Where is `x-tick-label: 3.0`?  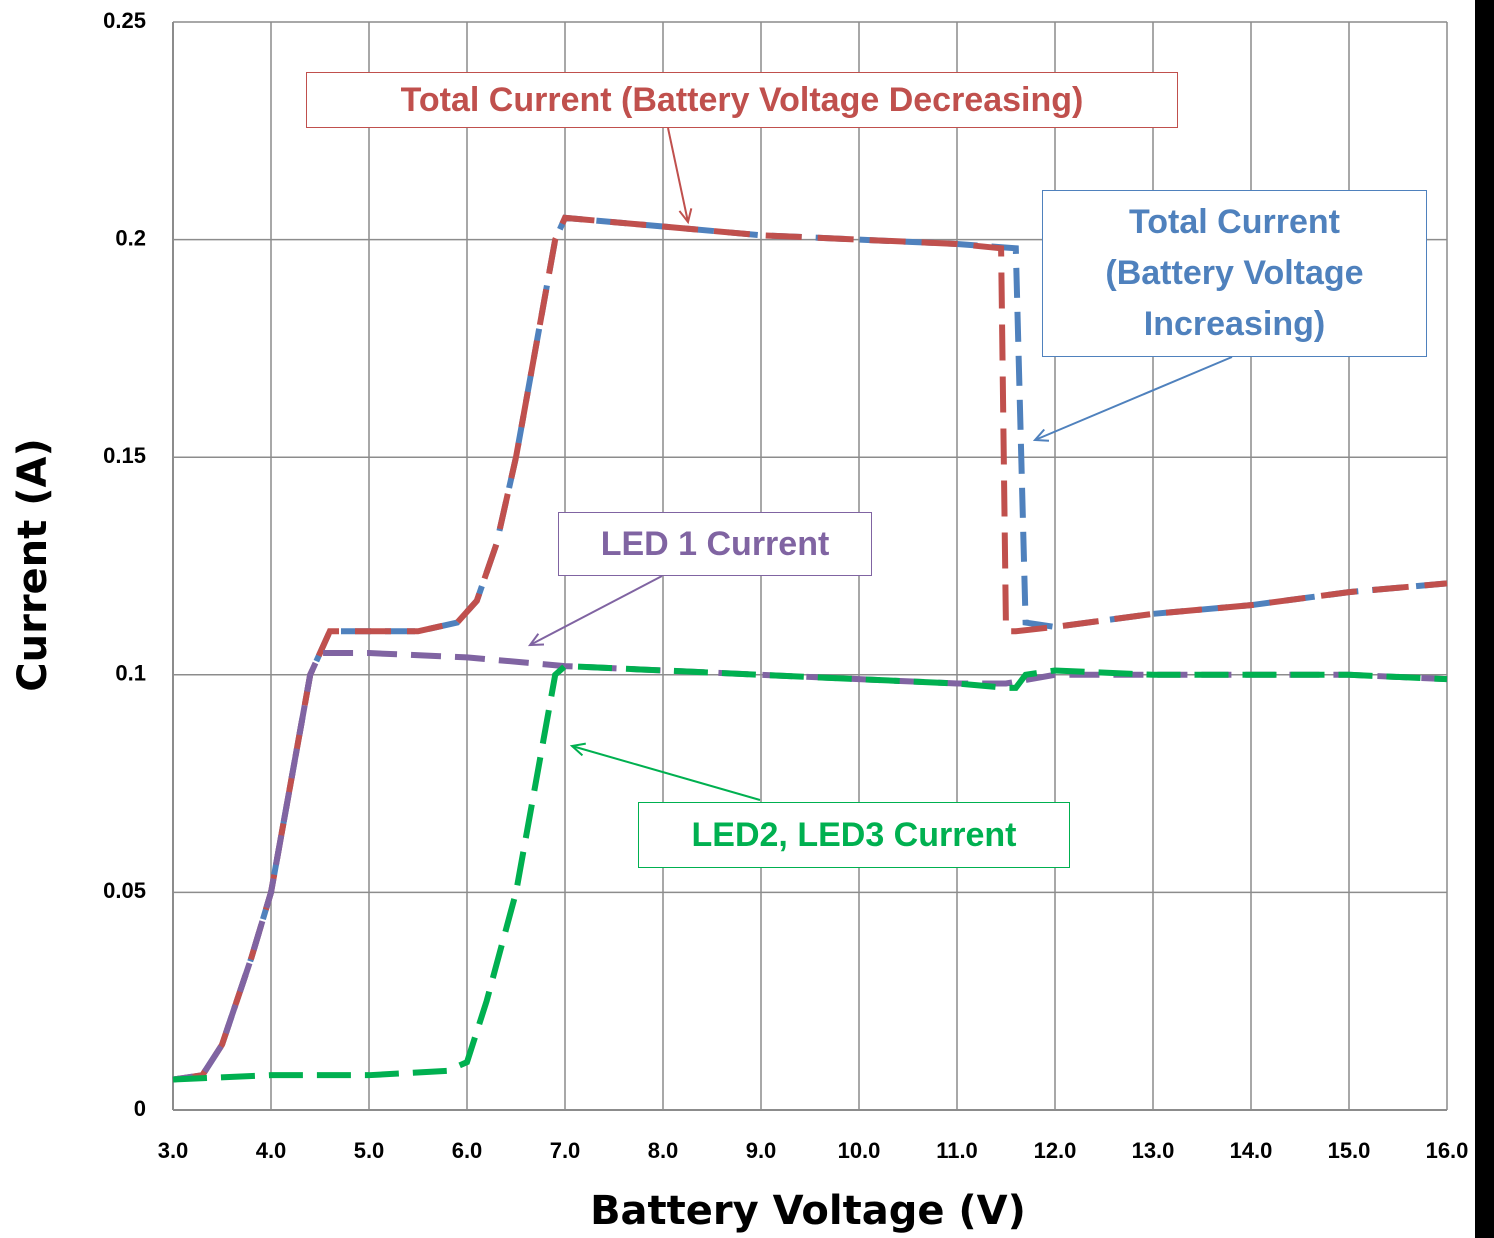
x-tick-label: 3.0 is located at coordinates (173, 1150).